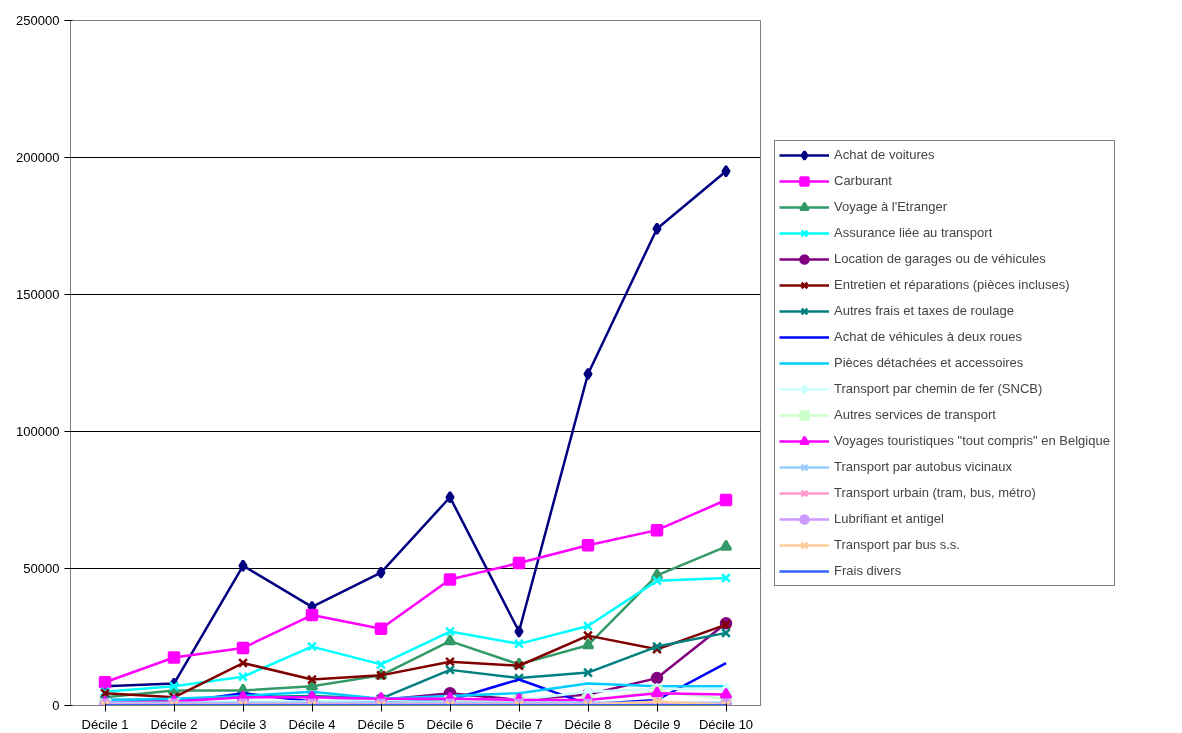  I want to click on legend-label: Achat de voitures, so click(884, 155).